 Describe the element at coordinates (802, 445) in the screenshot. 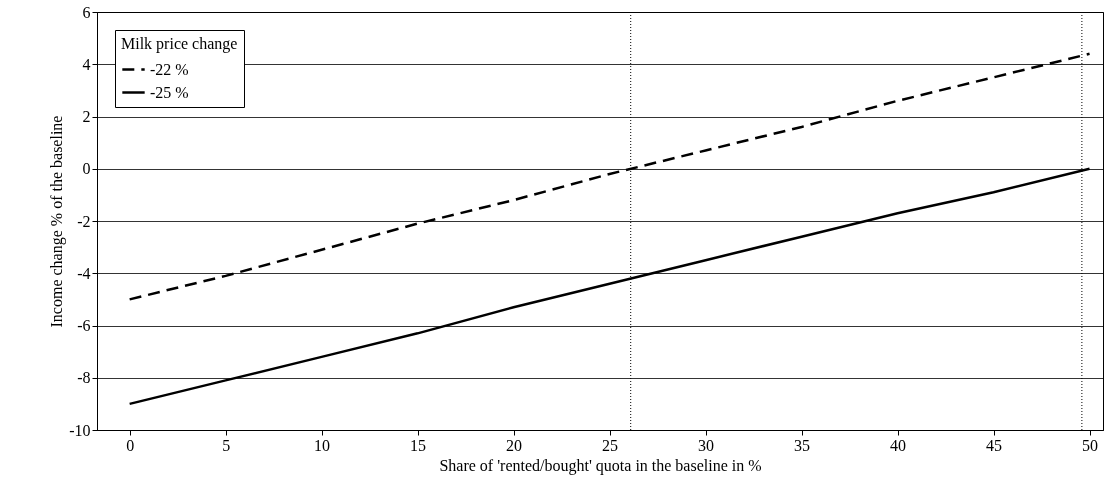

I see `x-tick-label: 35` at that location.